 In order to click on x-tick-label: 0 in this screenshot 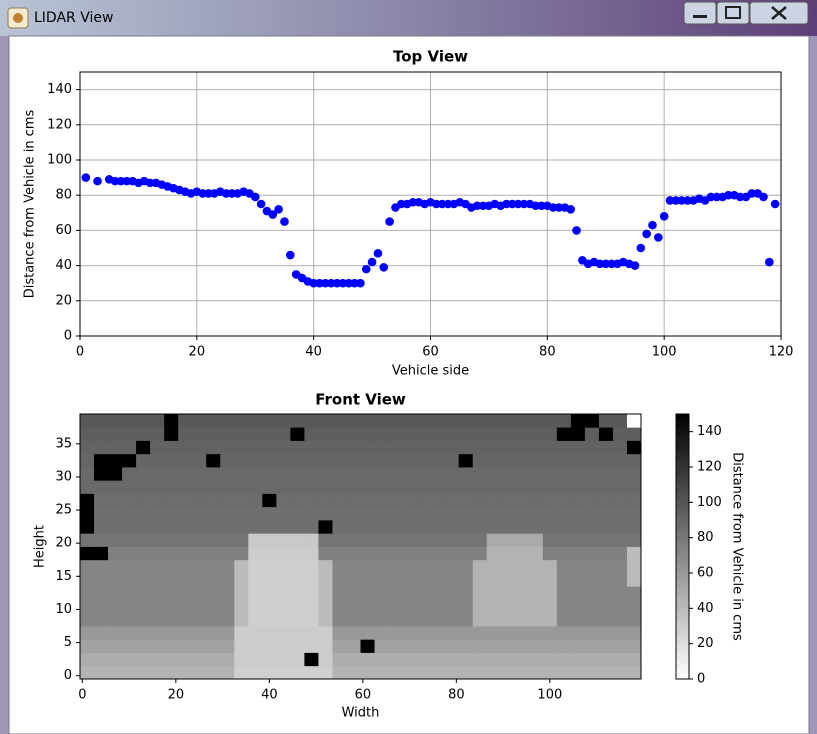, I will do `click(82, 695)`.